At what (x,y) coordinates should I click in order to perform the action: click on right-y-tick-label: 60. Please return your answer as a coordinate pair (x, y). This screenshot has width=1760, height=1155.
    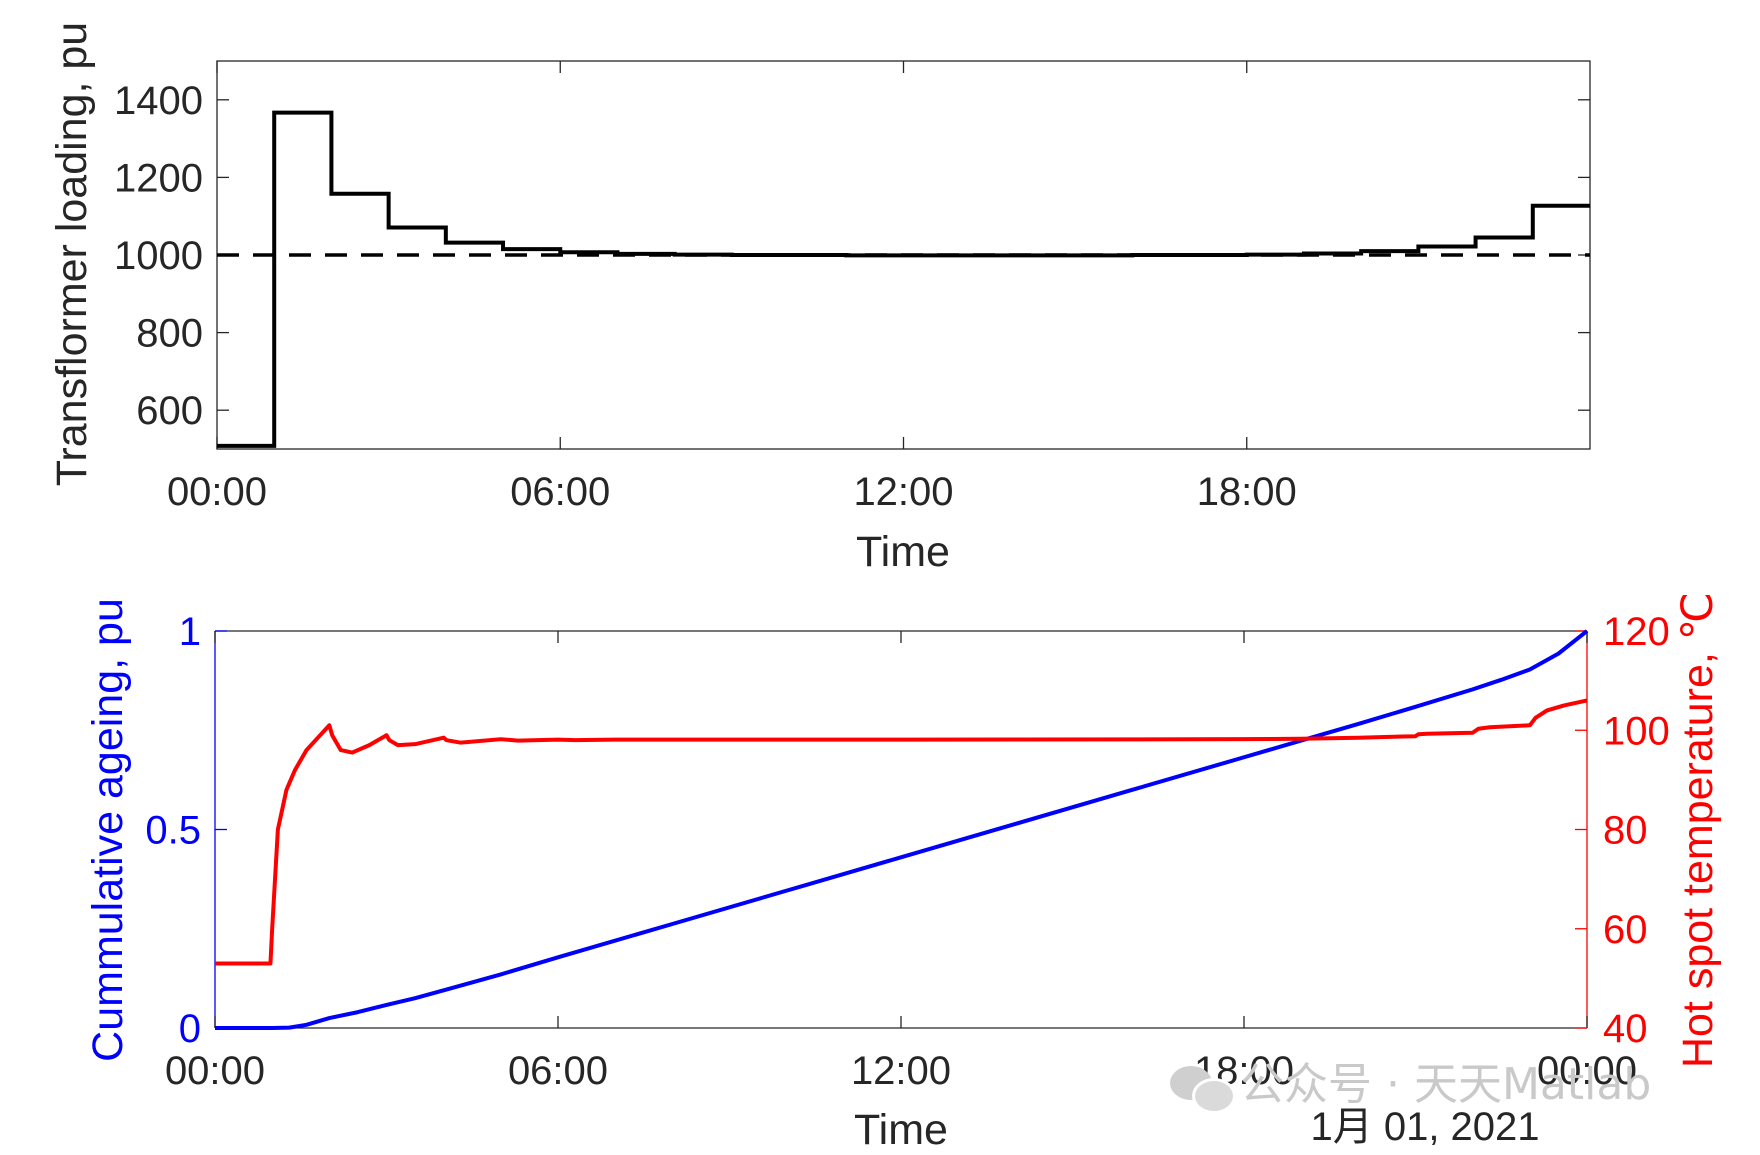
    Looking at the image, I should click on (1625, 930).